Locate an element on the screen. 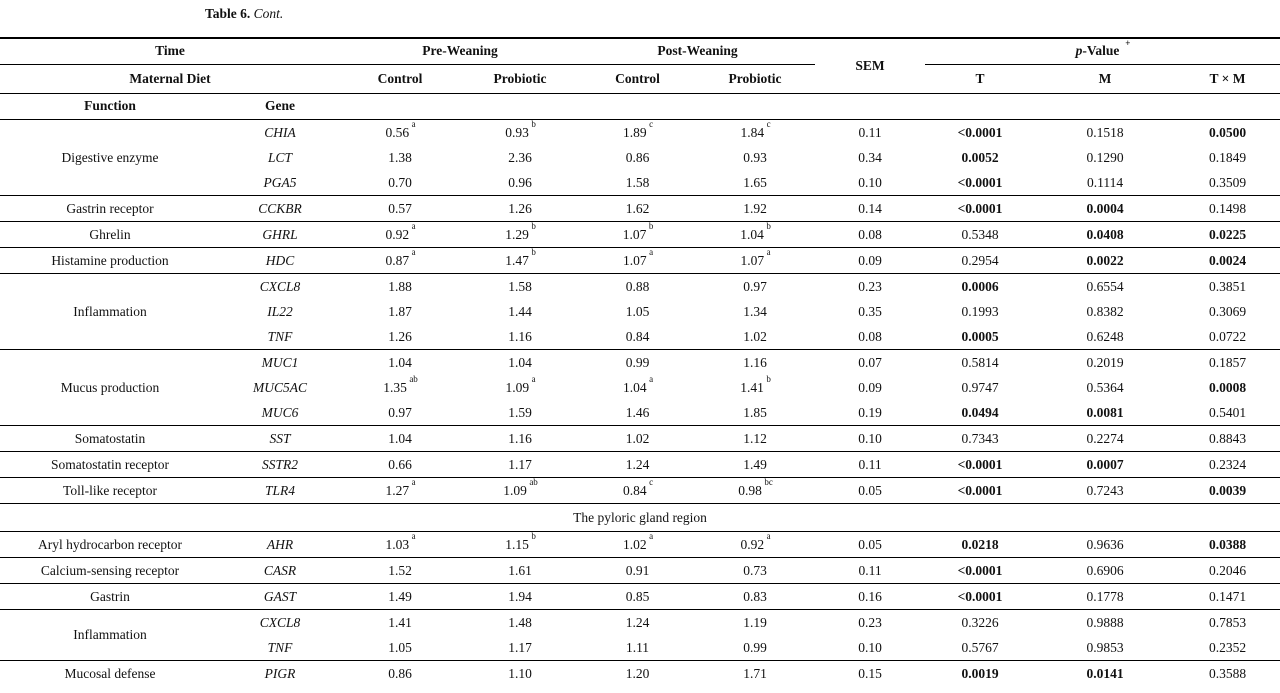 The image size is (1280, 693). significance-superscript: bc is located at coordinates (768, 481).